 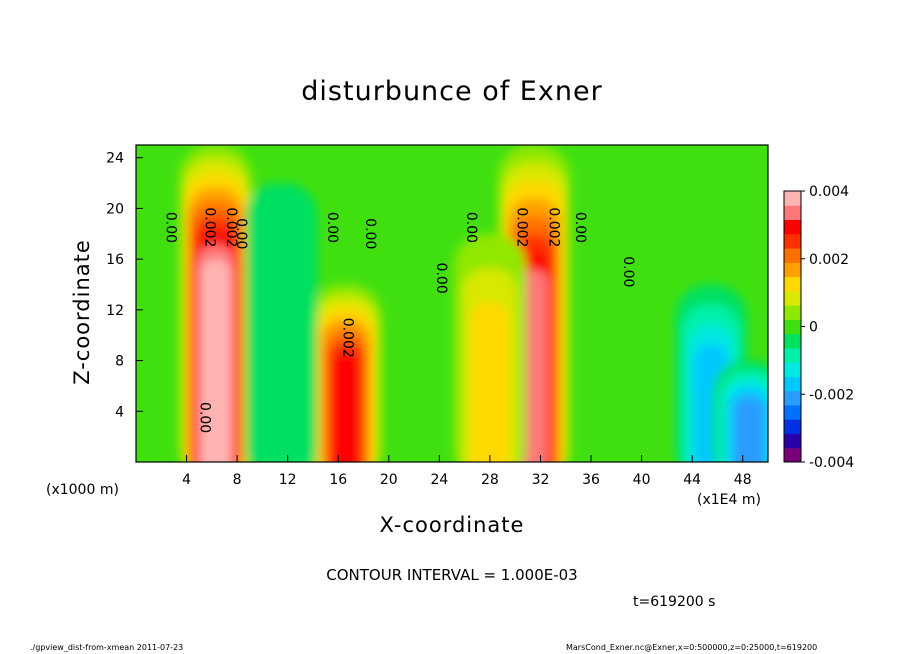 What do you see at coordinates (439, 480) in the screenshot?
I see `x-tick-label: 24` at bounding box center [439, 480].